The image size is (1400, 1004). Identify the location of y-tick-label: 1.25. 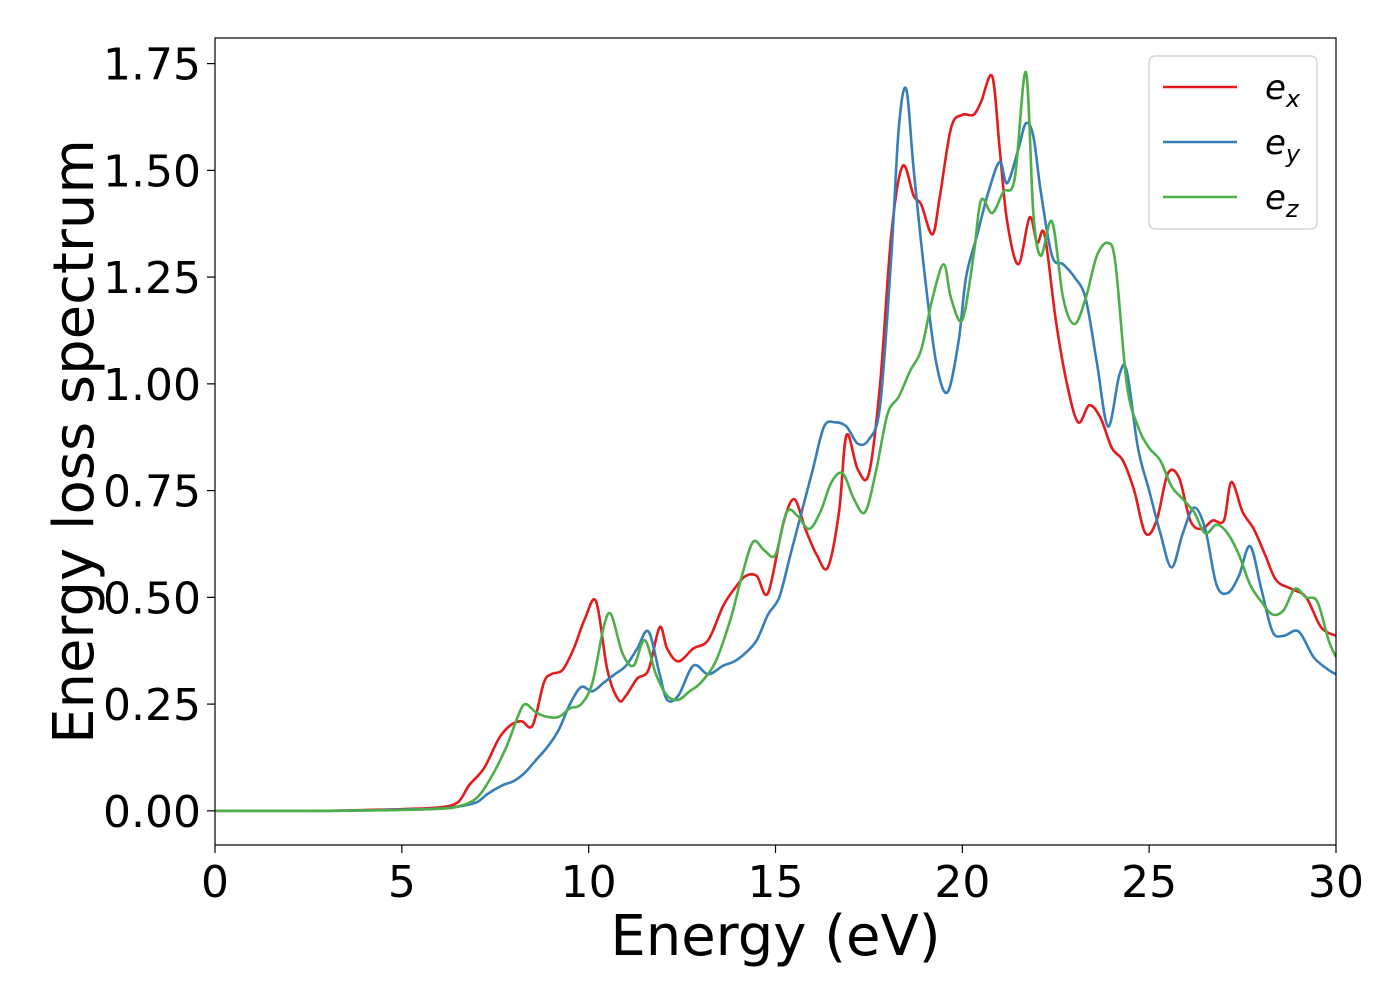
(152, 278).